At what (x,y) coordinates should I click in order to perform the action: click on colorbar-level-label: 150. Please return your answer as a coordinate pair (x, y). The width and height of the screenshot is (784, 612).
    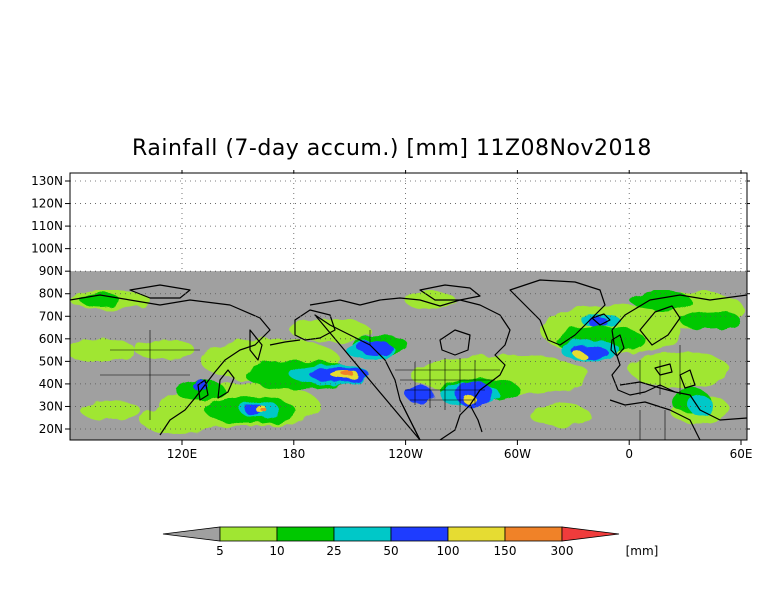
    Looking at the image, I should click on (505, 551).